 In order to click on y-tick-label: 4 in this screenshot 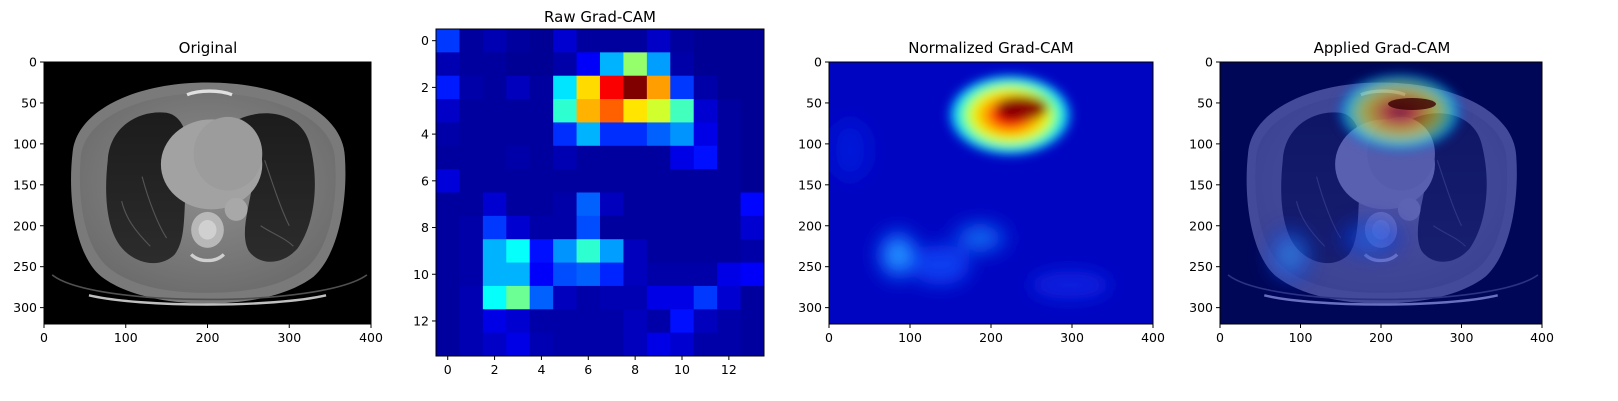, I will do `click(425, 134)`.